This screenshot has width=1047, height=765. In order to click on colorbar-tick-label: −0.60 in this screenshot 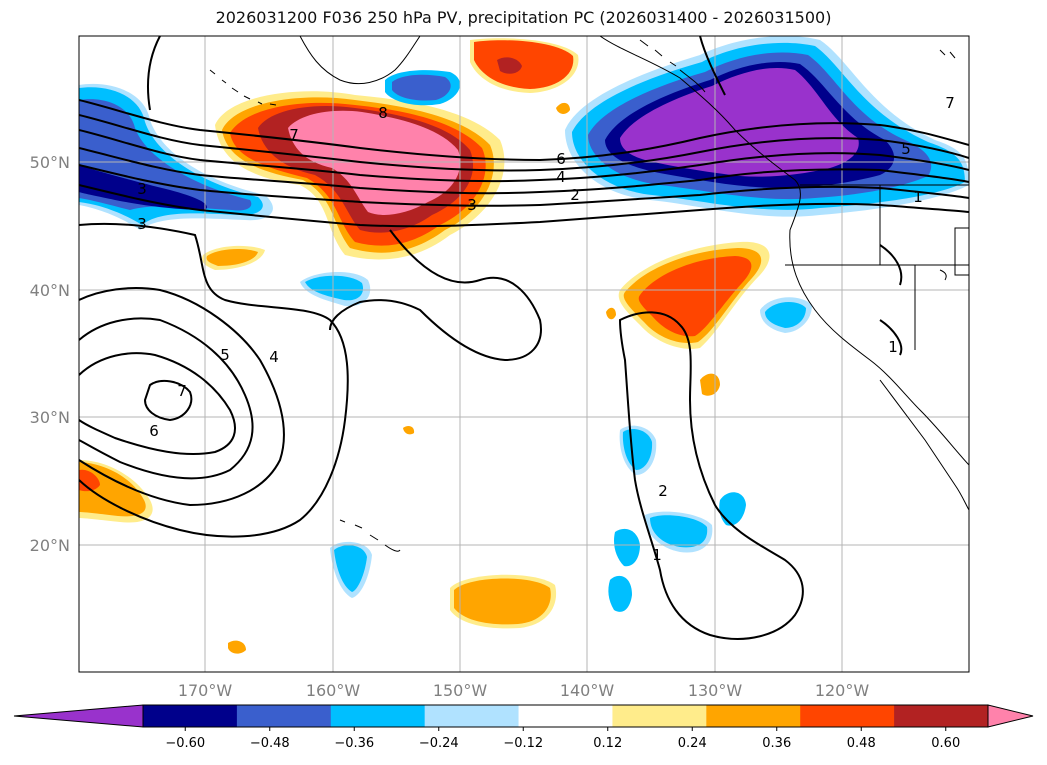, I will do `click(185, 743)`.